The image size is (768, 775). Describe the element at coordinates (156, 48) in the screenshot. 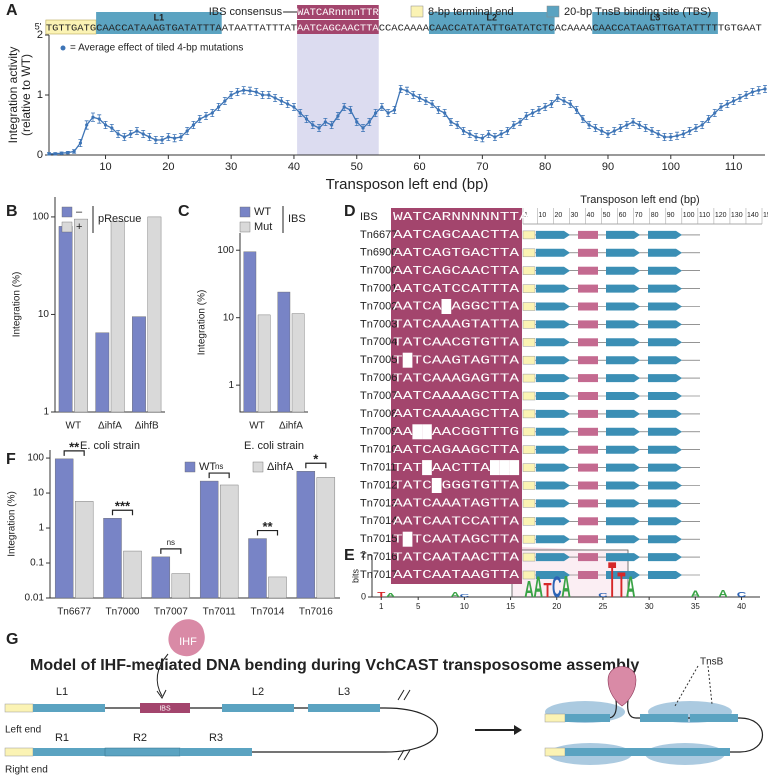

I see `legend-label: = Average effect of tiled 4-bp mutations` at that location.